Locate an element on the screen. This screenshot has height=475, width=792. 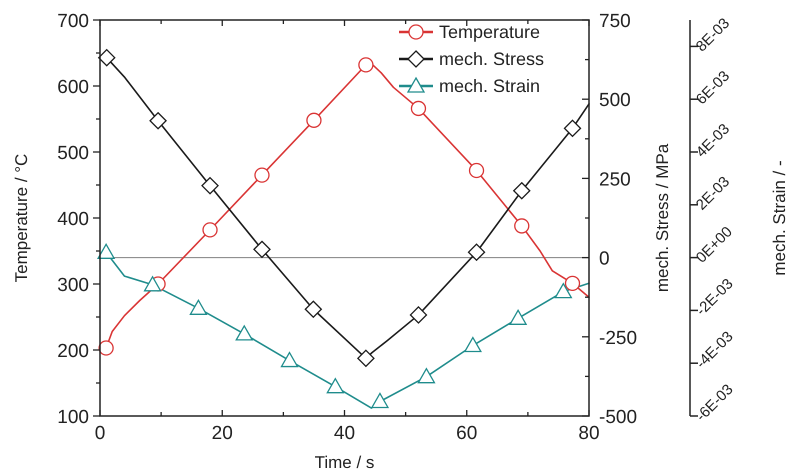
legend-label: mech. Strain is located at coordinates (489, 86).